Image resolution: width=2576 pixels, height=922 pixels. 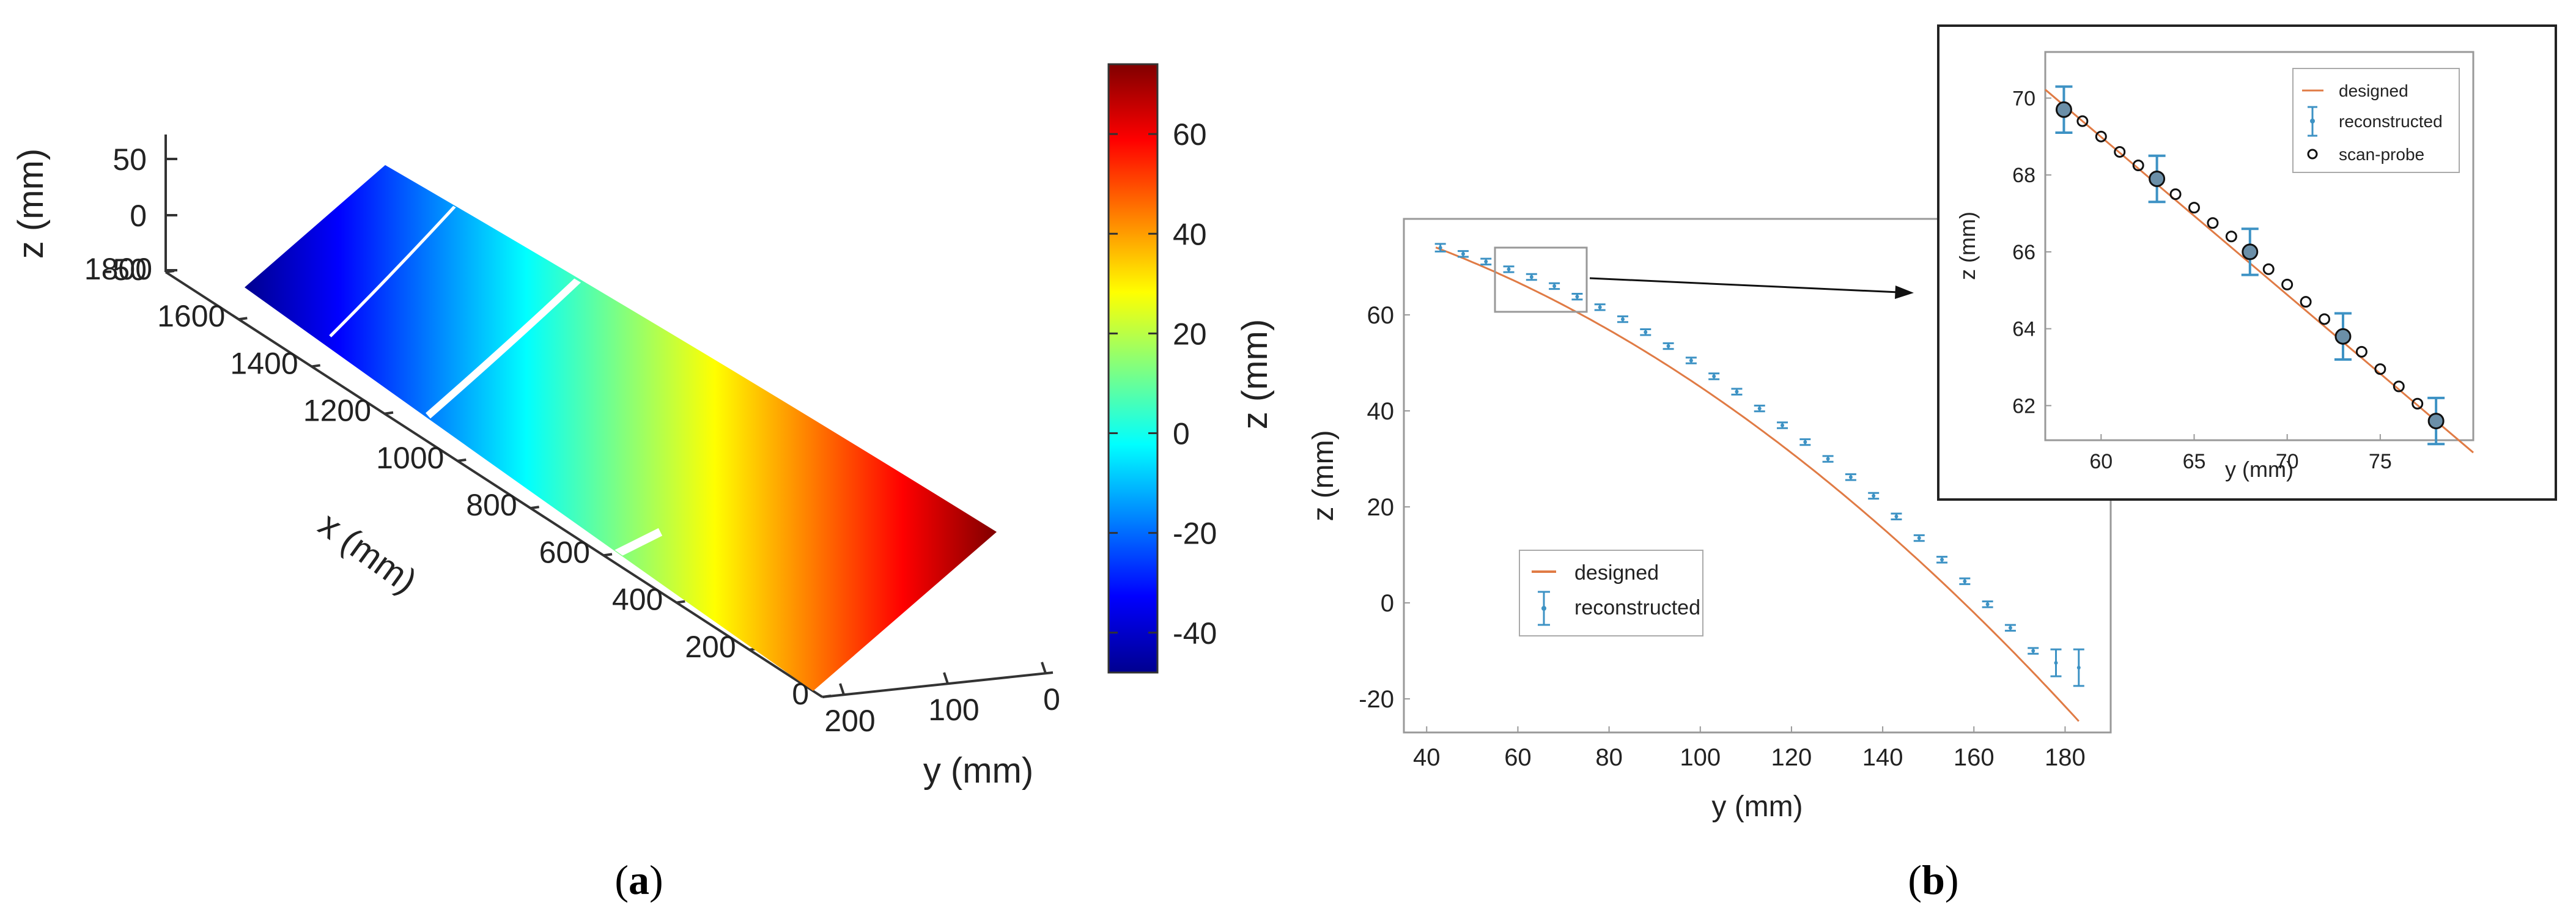 I want to click on a-colorbar-label: z (mm), so click(x=1255, y=374).